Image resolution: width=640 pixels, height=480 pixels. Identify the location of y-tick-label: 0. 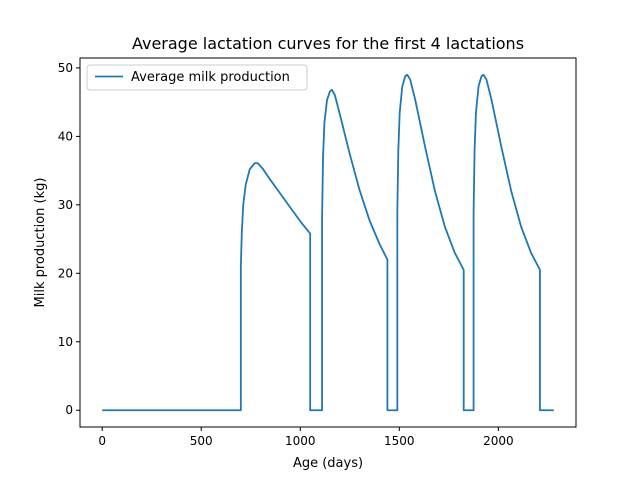
(69, 410).